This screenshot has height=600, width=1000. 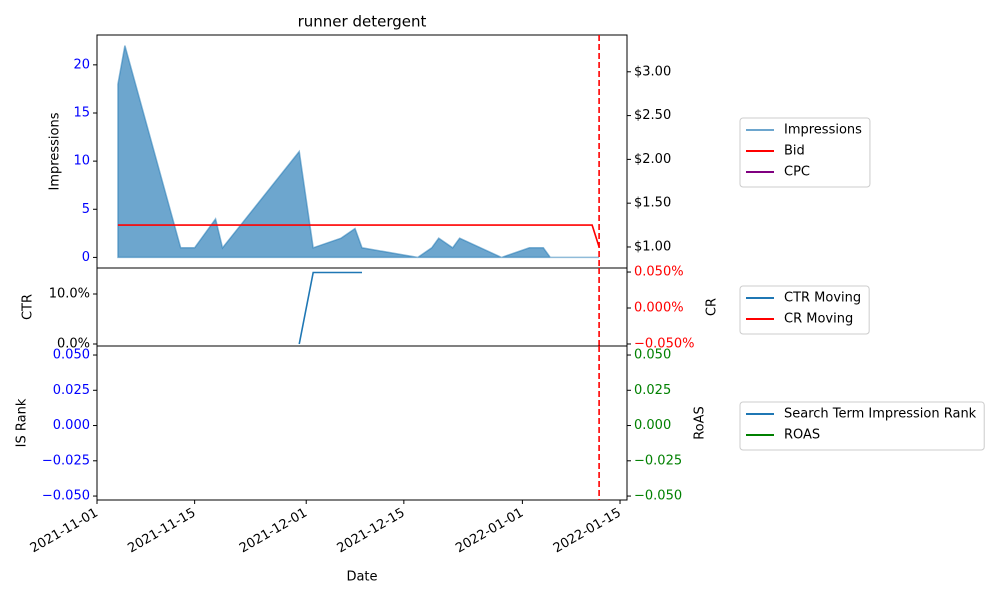 I want to click on y2-axis-label: CR, so click(x=712, y=307).